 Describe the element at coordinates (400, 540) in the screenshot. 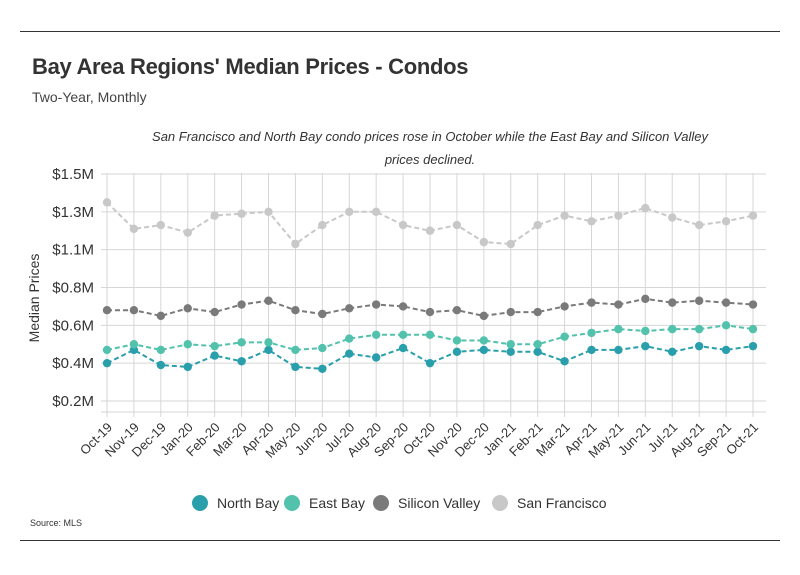

I see `bottom-rule` at that location.